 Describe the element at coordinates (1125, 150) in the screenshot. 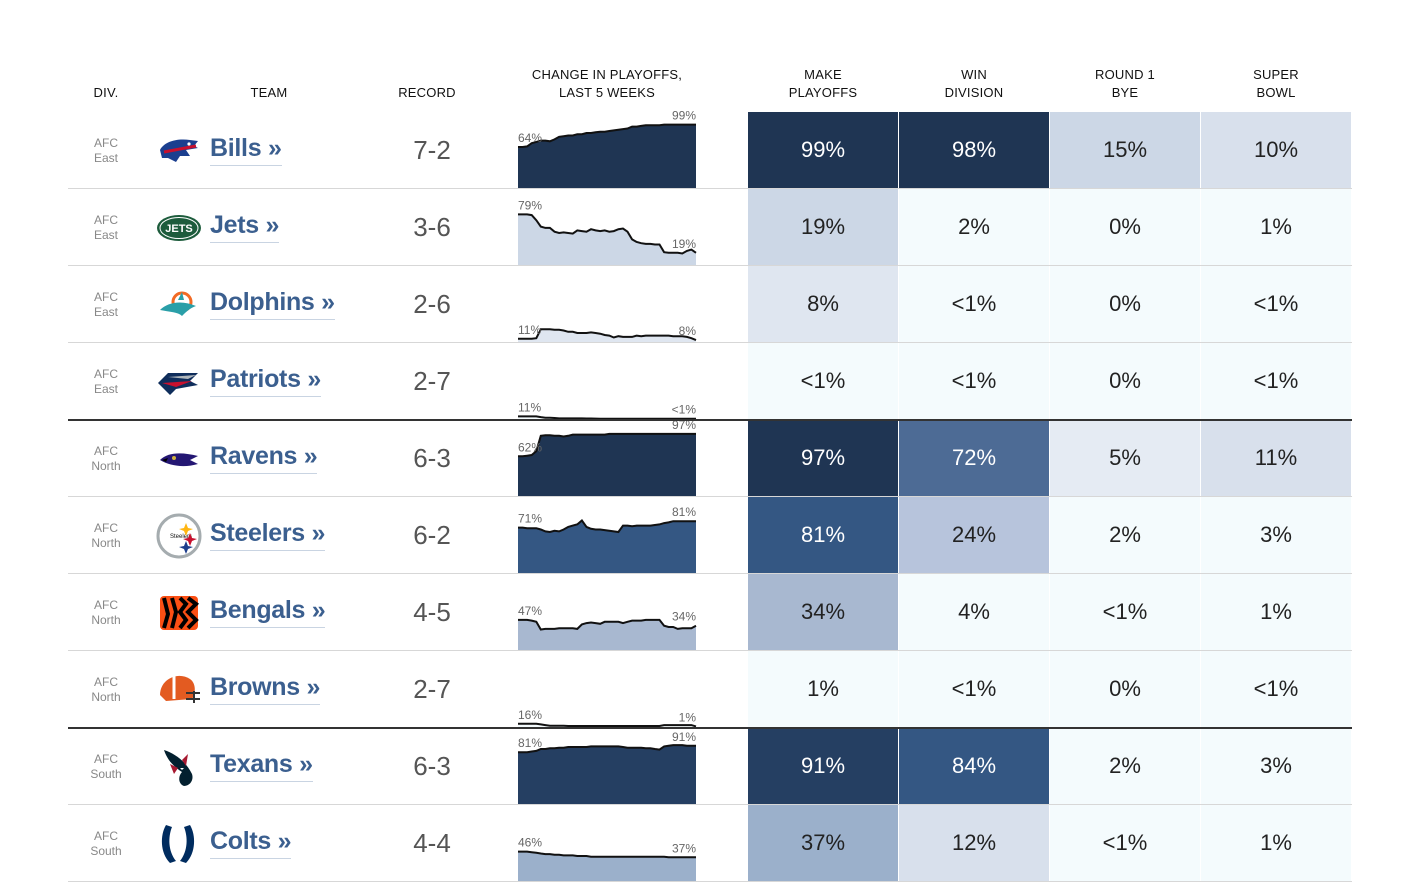

I see `round1-bye-cell: 15%` at that location.